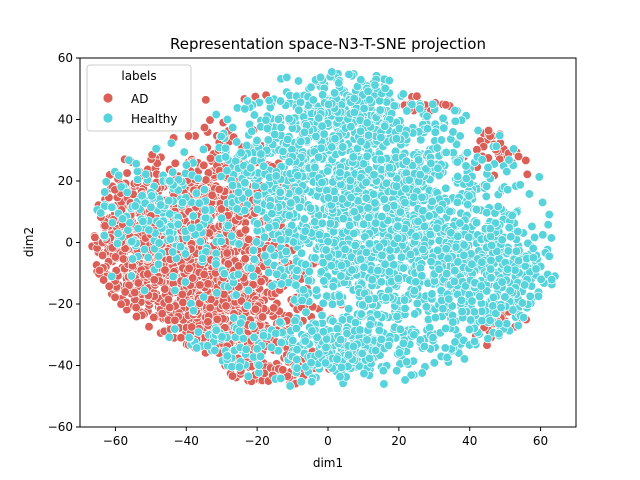 Image resolution: width=640 pixels, height=480 pixels. Describe the element at coordinates (60, 427) in the screenshot. I see `y-tick-label: −60` at that location.